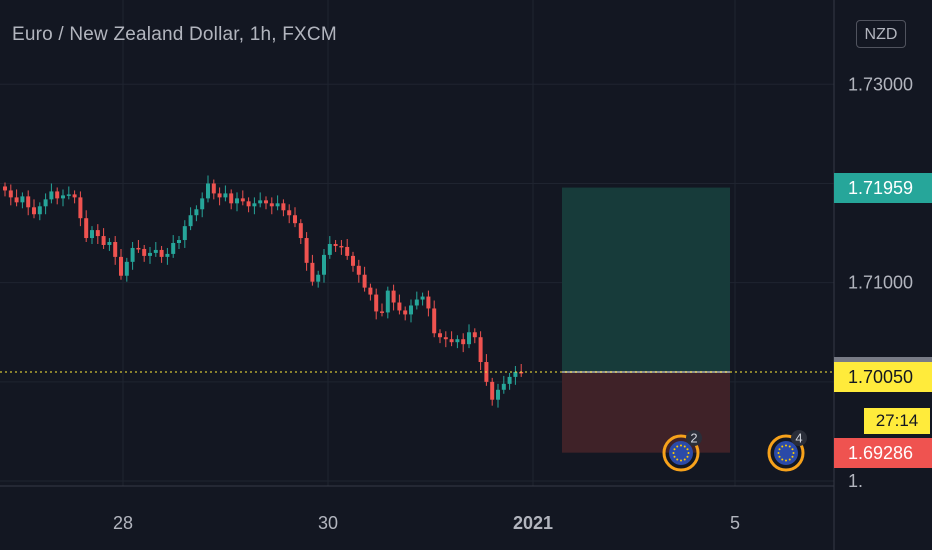 The image size is (932, 550). I want to click on price-tick-label-1: 1.73000, so click(880, 84).